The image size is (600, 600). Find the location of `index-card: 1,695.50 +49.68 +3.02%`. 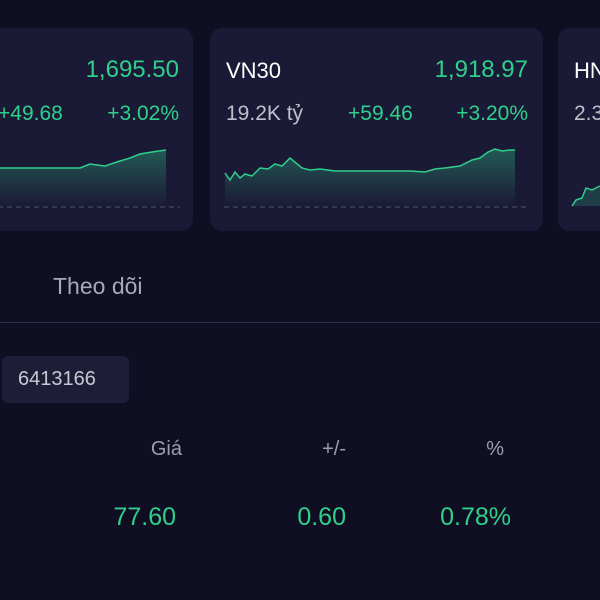

index-card: 1,695.50 +49.68 +3.02% is located at coordinates (96, 129).